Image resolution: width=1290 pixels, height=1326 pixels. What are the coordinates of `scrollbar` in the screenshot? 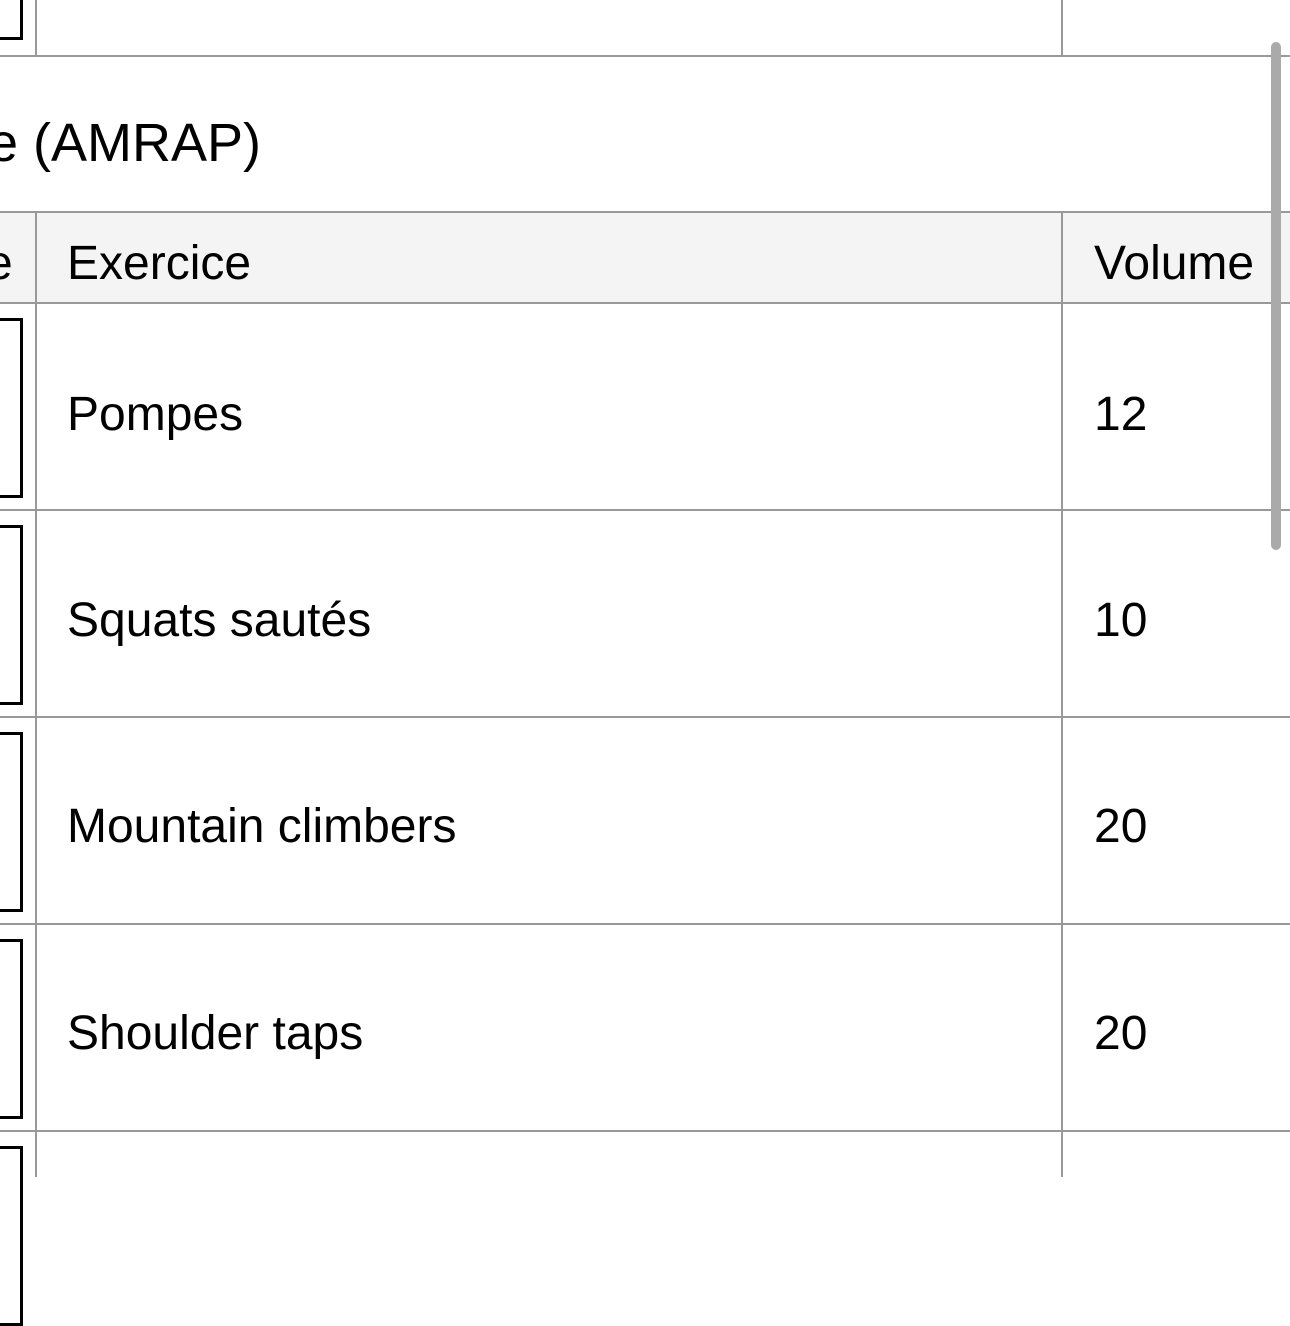 It's located at (1276, 296).